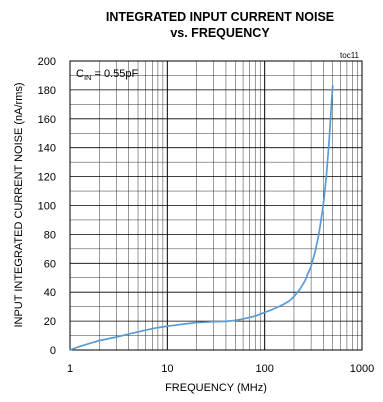  Describe the element at coordinates (47, 120) in the screenshot. I see `y-tick-label: 160` at that location.